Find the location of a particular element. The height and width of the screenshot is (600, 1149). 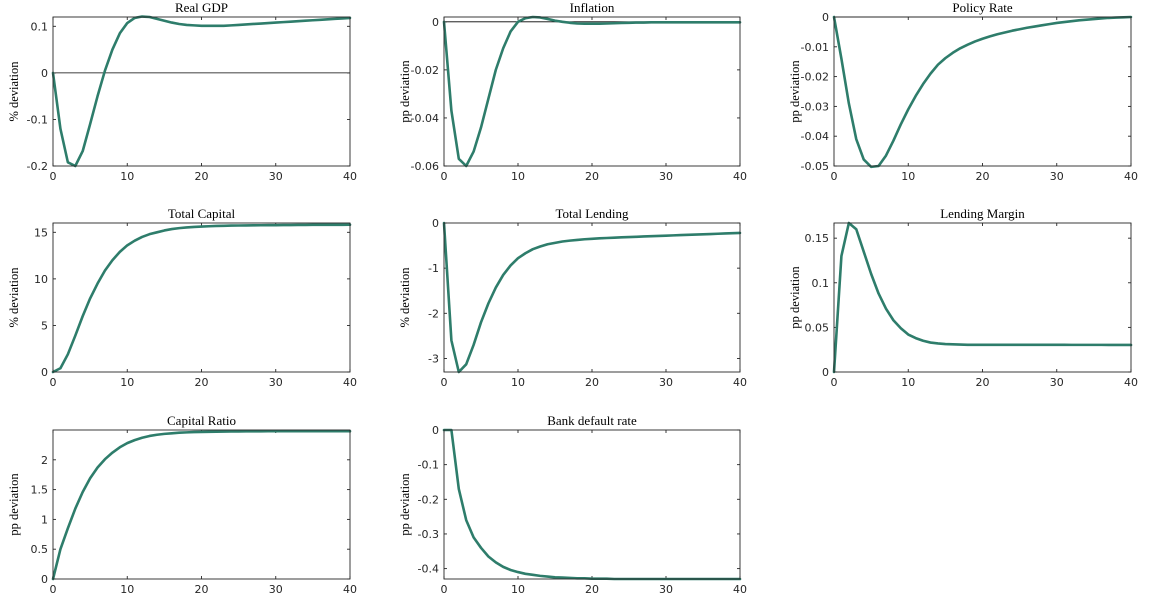

y-tick-label: 1 is located at coordinates (44, 519).